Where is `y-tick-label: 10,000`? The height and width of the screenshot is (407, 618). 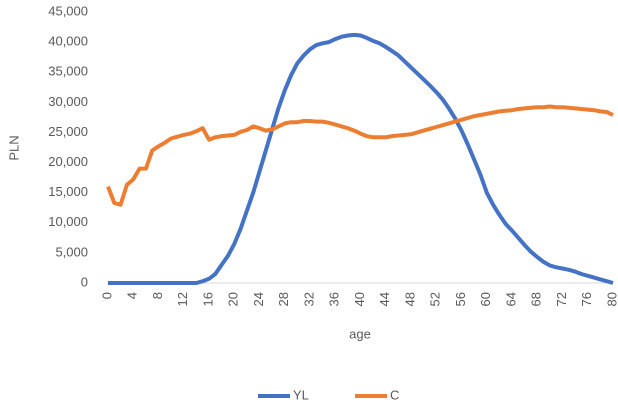 y-tick-label: 10,000 is located at coordinates (68, 221).